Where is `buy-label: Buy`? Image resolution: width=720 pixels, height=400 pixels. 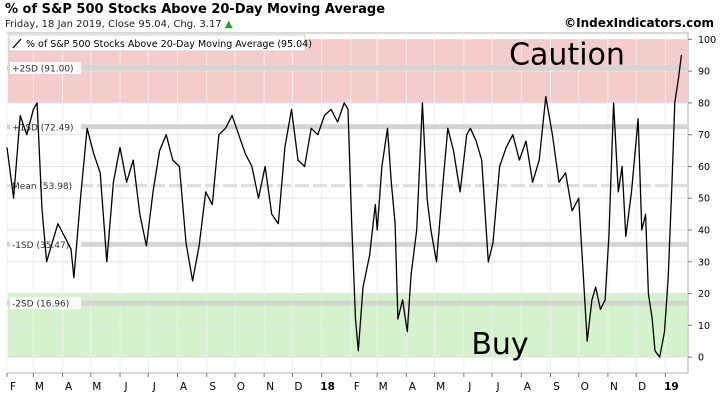
buy-label: Buy is located at coordinates (499, 344).